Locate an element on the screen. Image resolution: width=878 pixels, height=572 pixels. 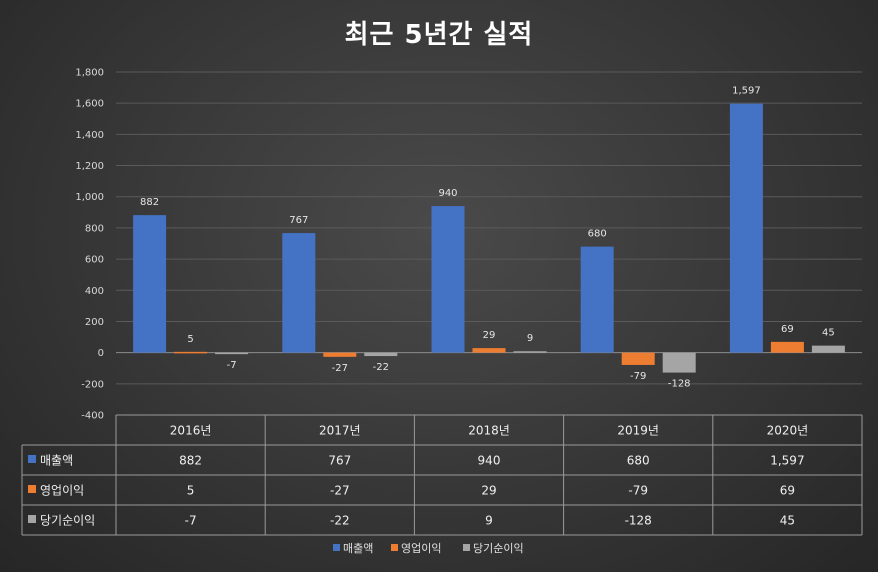
table-cell: 69 is located at coordinates (787, 491).